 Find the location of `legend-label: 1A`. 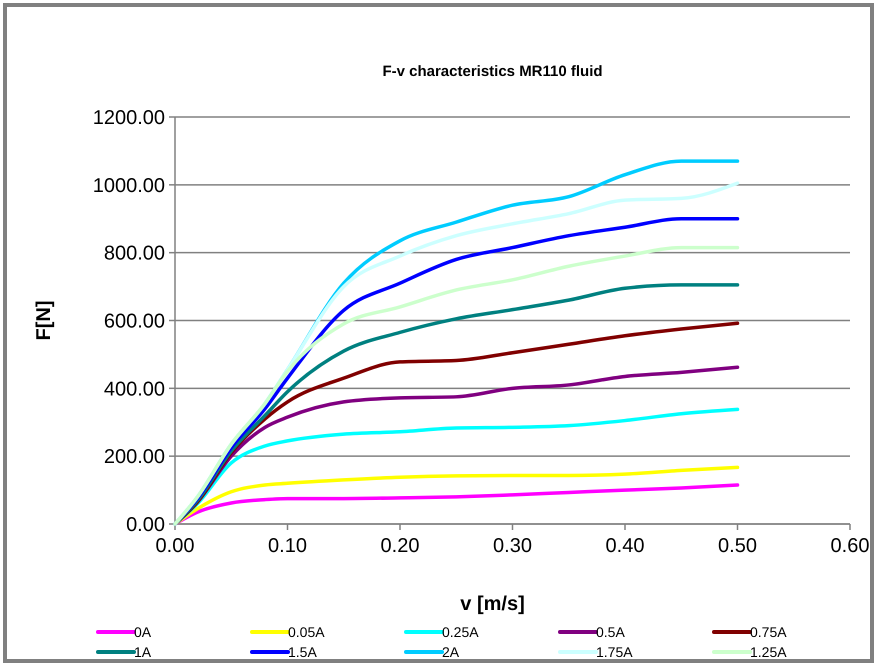

legend-label: 1A is located at coordinates (143, 652).